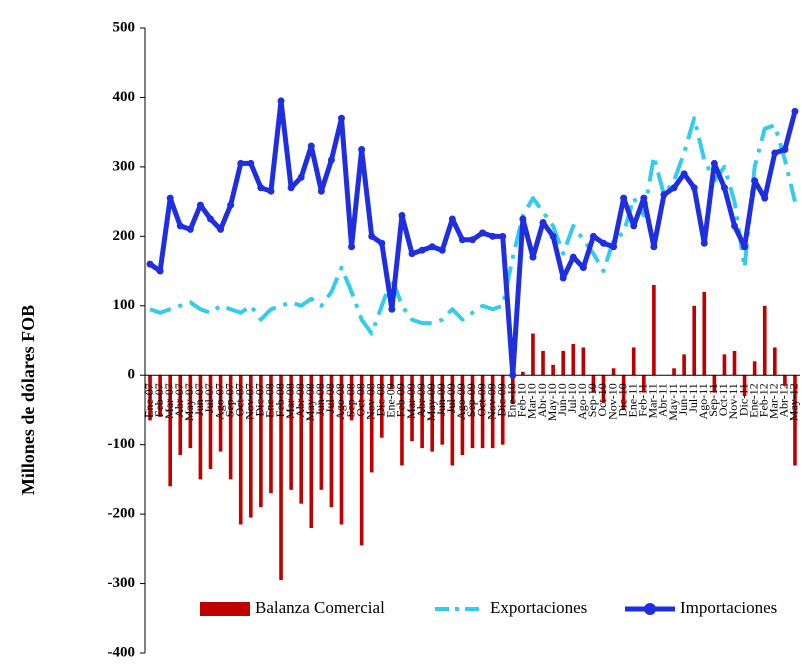 This screenshot has height=664, width=802. Describe the element at coordinates (643, 400) in the screenshot. I see `x-tick-label: Feb-11` at that location.